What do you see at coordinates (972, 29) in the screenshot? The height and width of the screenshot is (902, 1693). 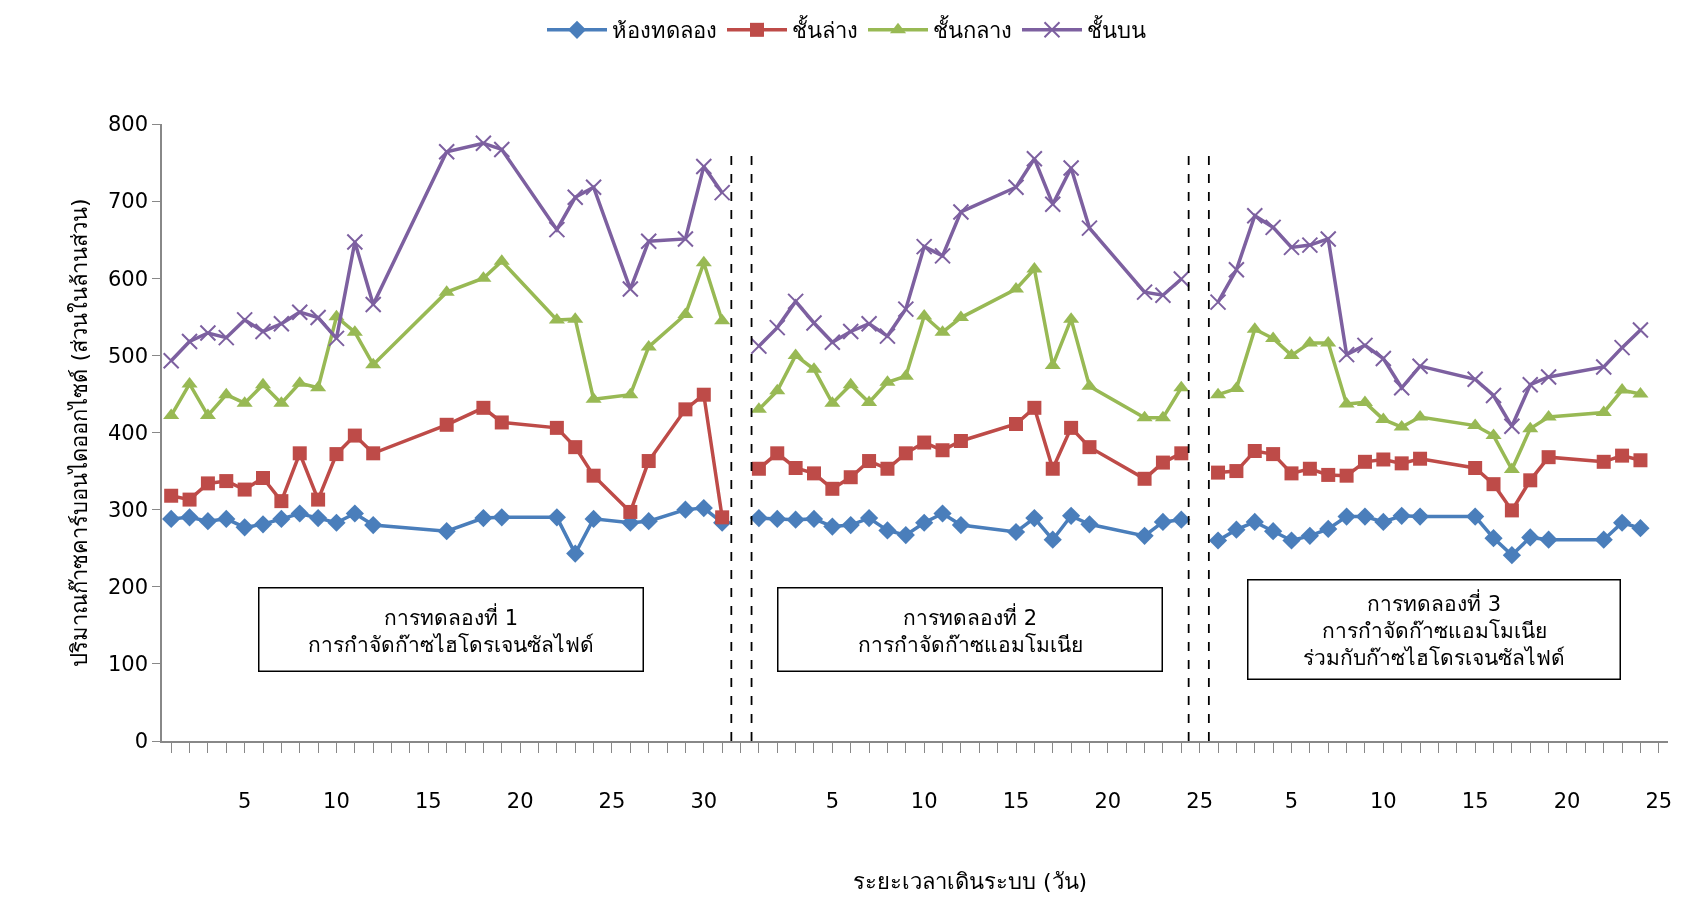 I see `legend-label: ชั้นกลาง` at bounding box center [972, 29].